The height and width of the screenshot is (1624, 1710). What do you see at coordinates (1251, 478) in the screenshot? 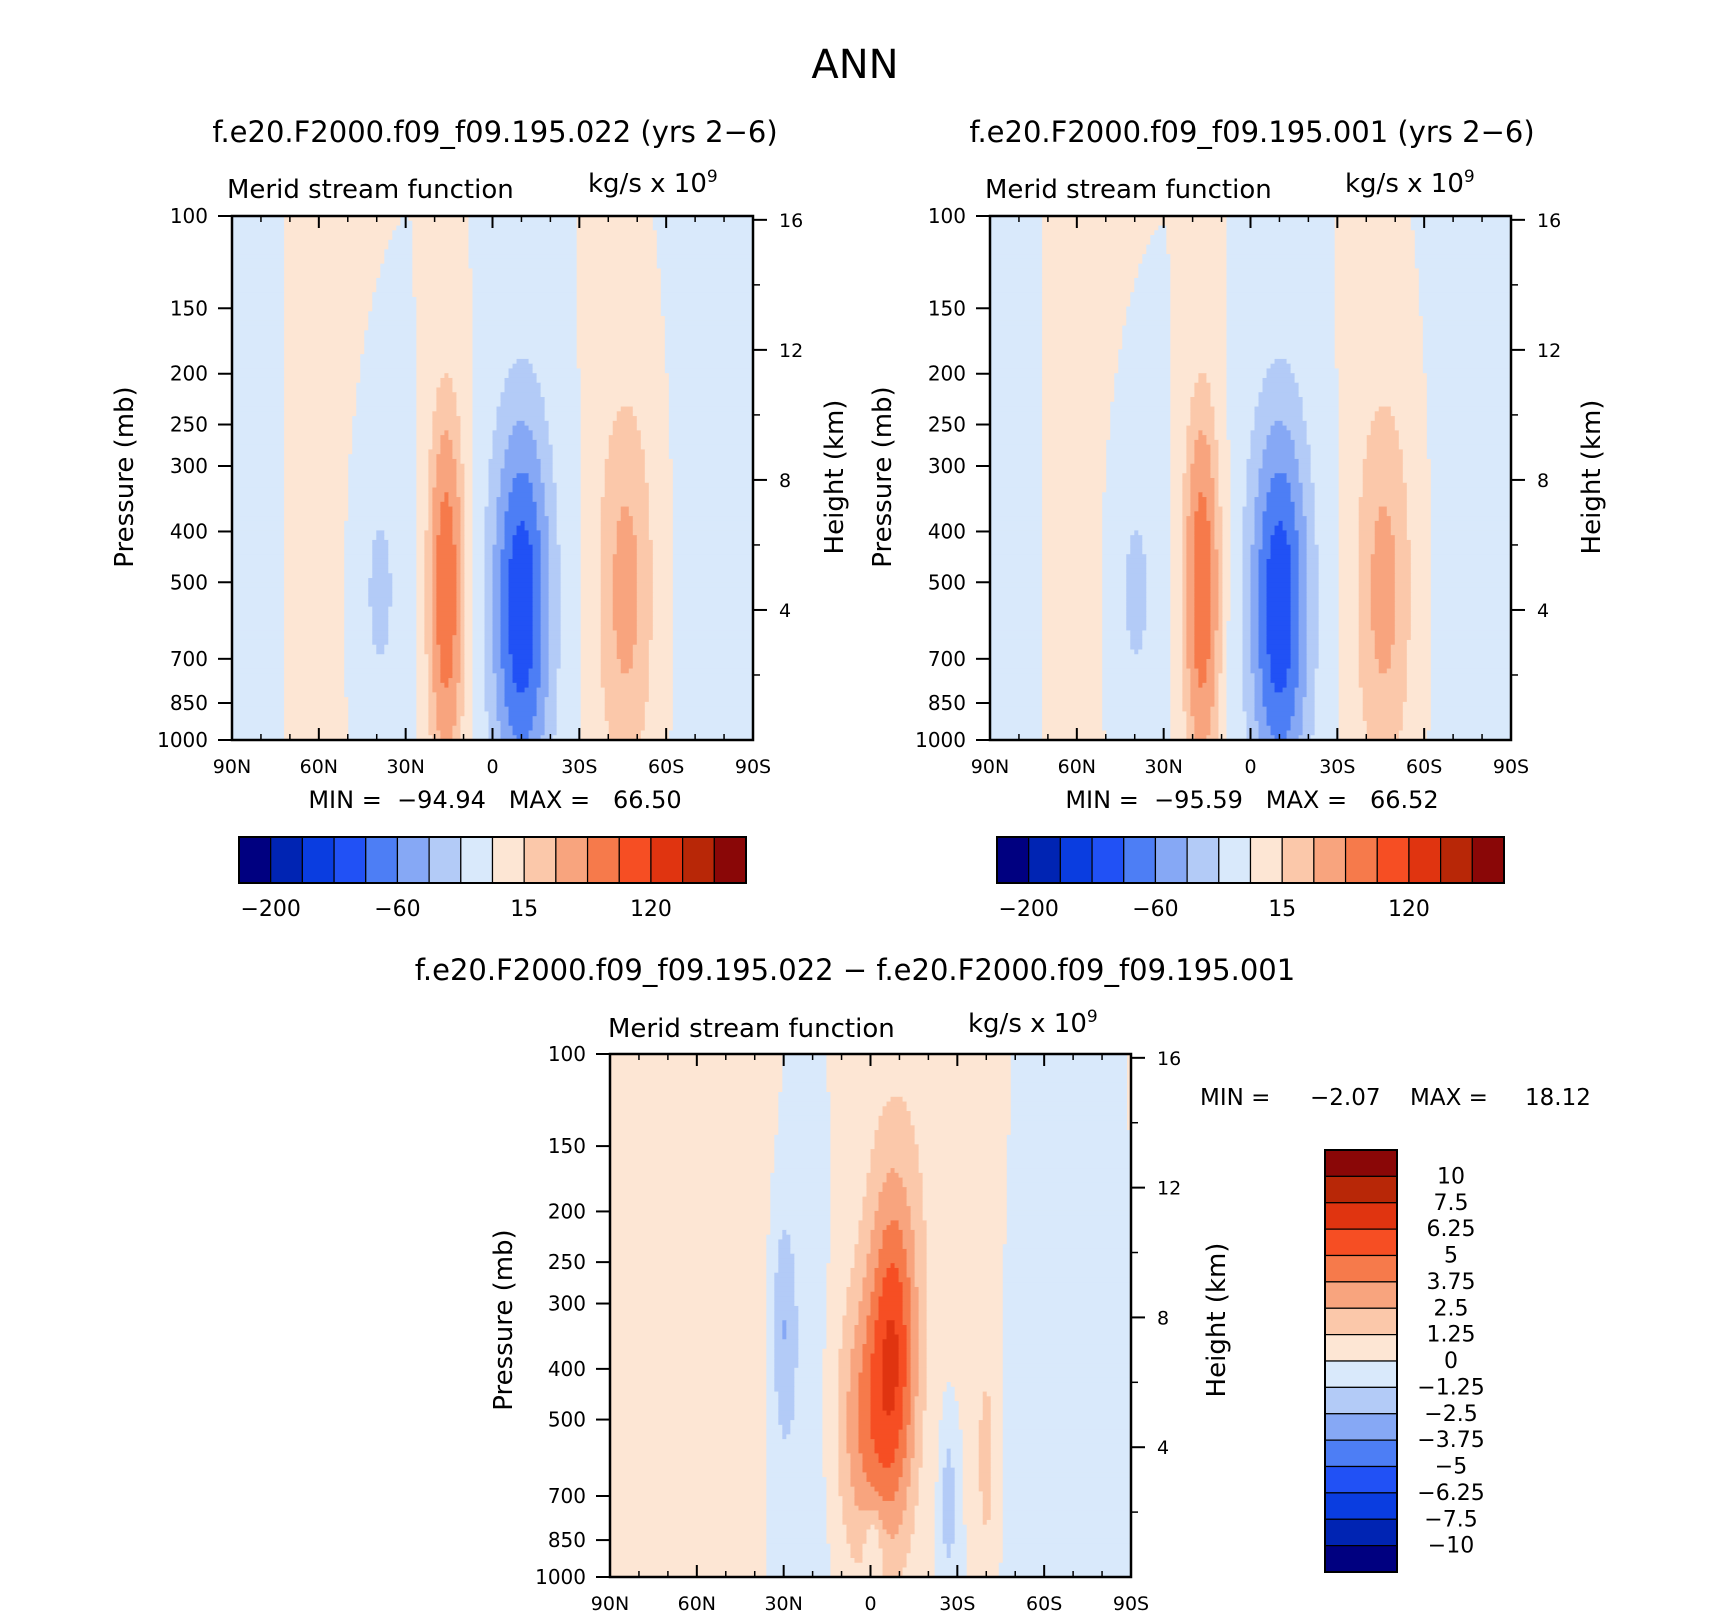
I see `p2-plot-field` at bounding box center [1251, 478].